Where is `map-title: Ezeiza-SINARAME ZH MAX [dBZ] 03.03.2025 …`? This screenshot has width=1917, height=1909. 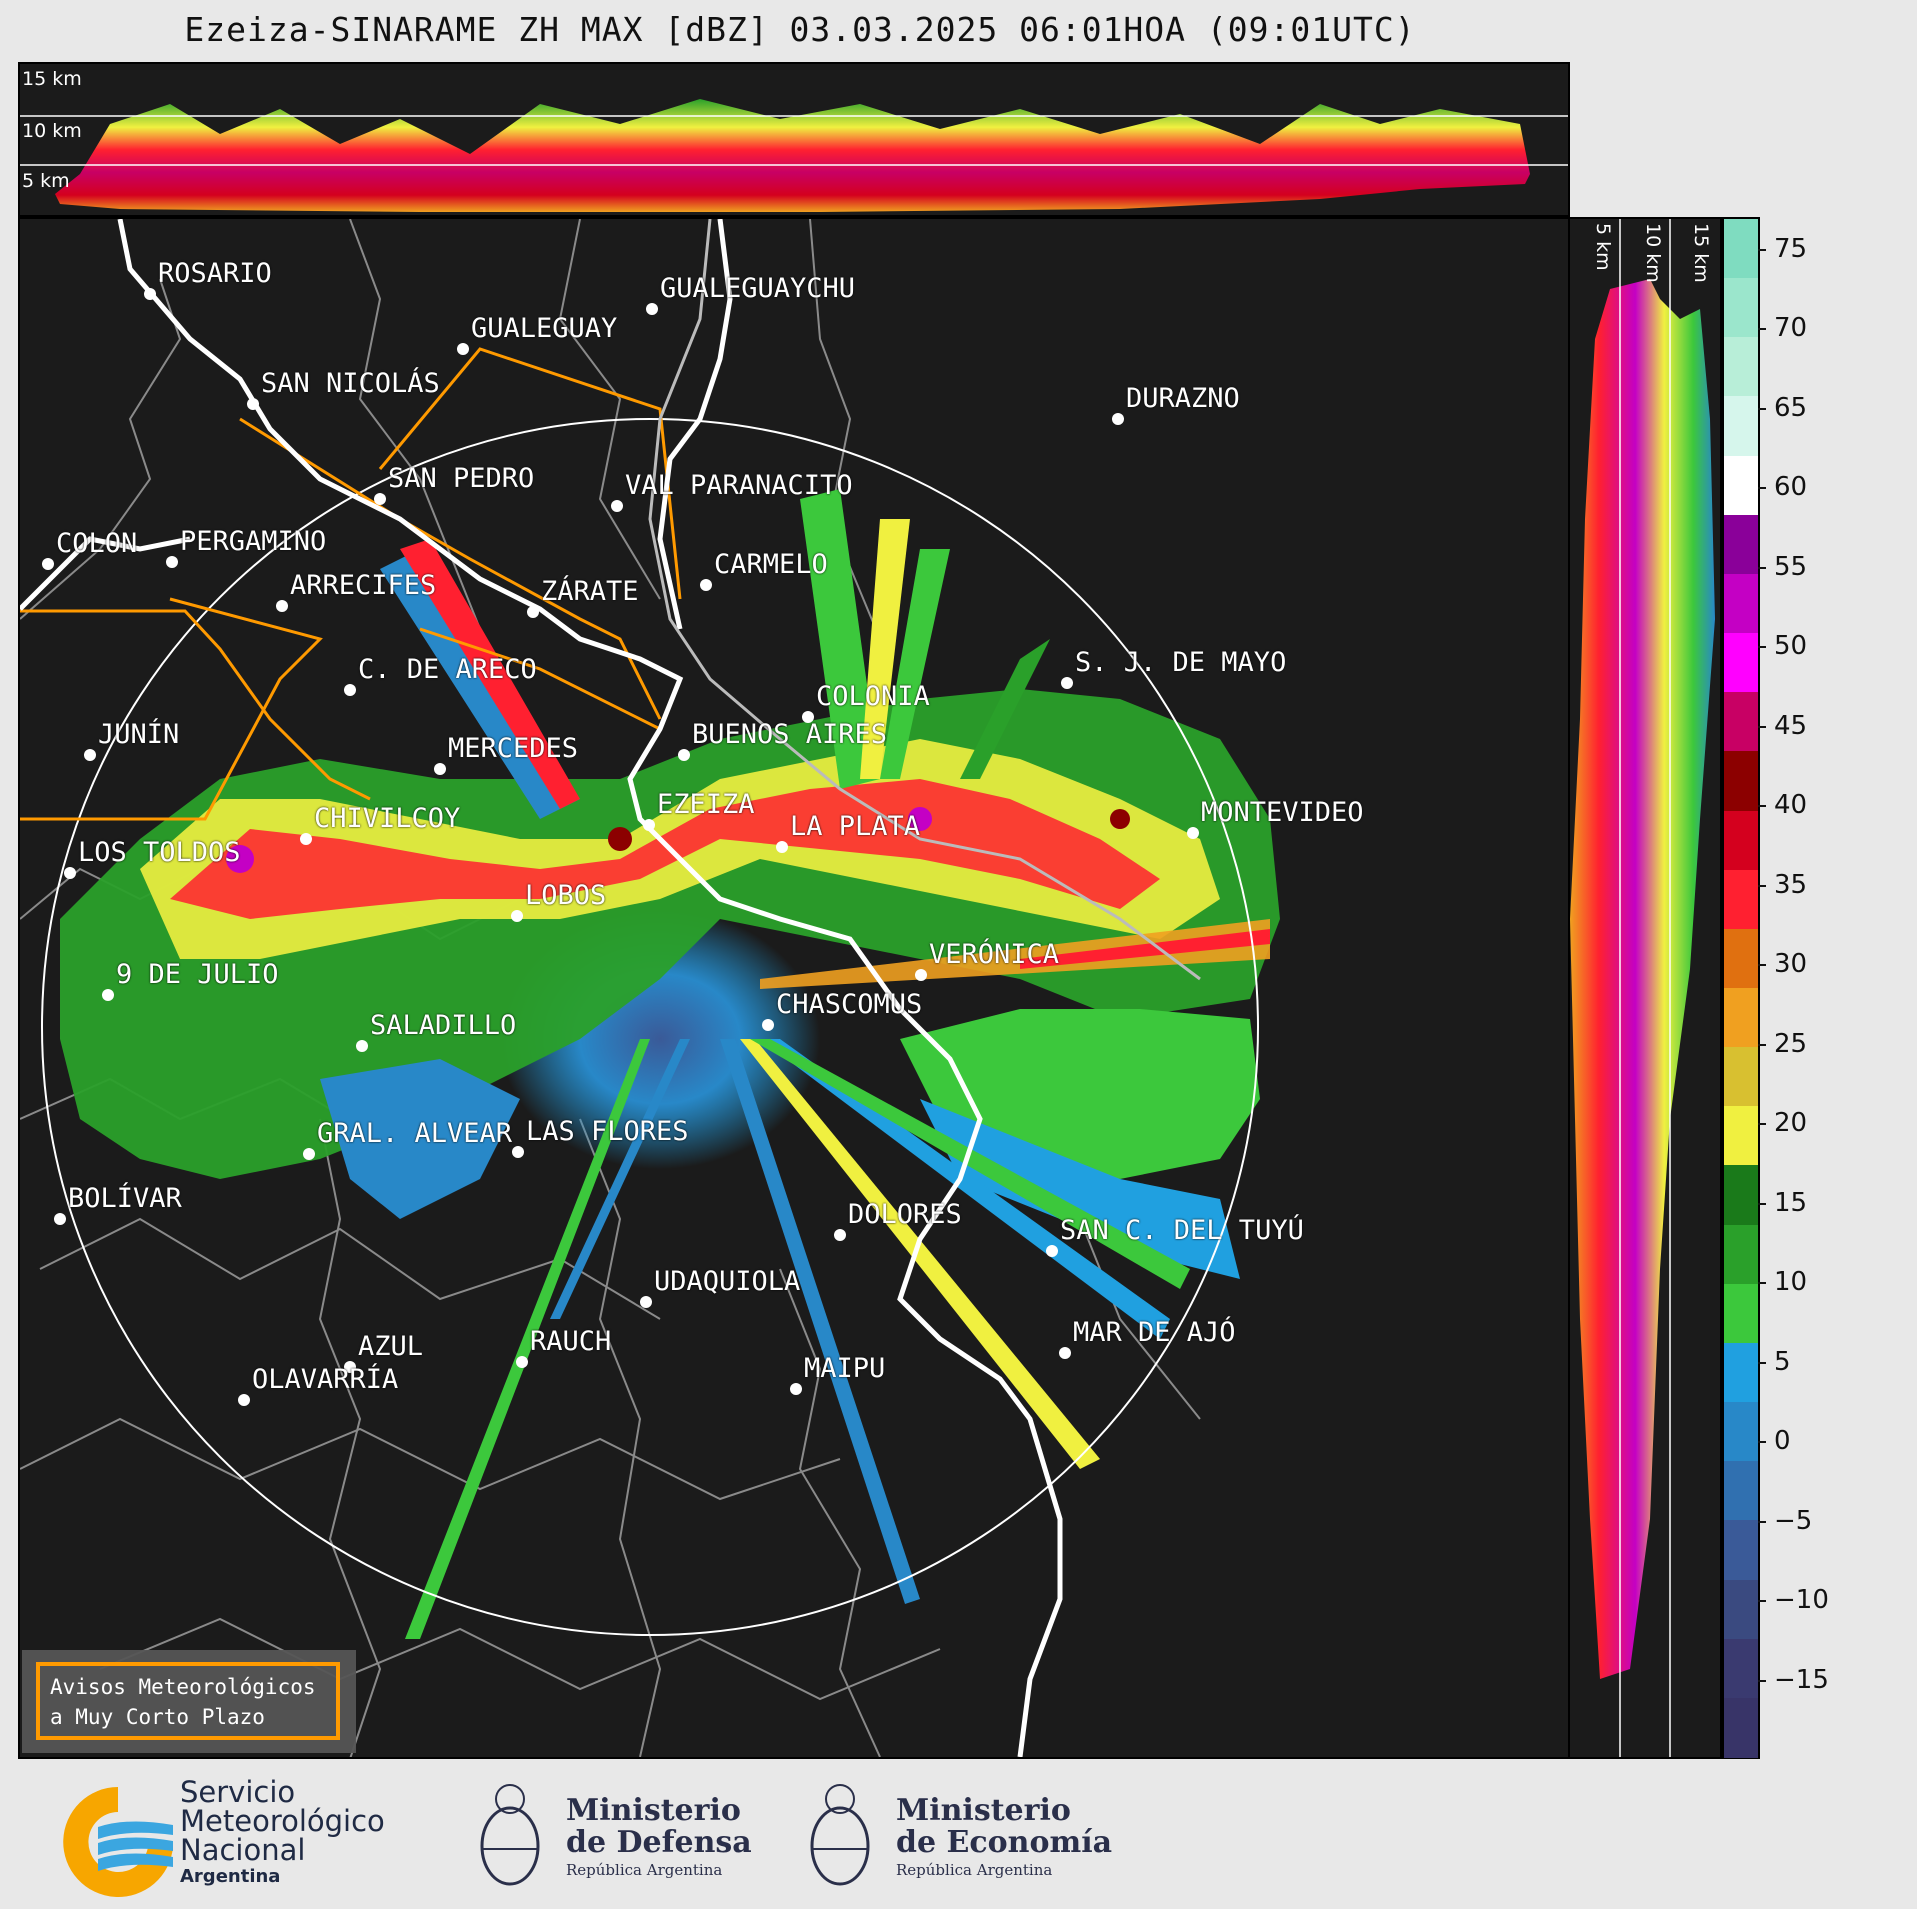
map-title: Ezeiza-SINARAME ZH MAX [dBZ] 03.03.2025 … is located at coordinates (800, 29).